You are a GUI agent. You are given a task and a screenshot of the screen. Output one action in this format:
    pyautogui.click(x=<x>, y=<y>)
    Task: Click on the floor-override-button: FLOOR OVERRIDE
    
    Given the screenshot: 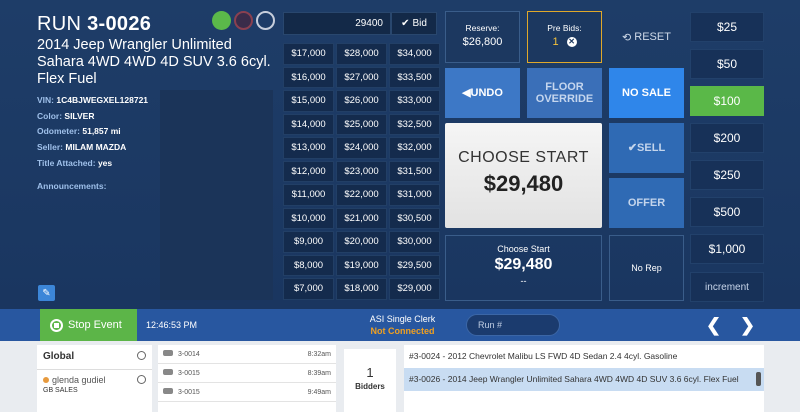 What is the action you would take?
    pyautogui.click(x=564, y=93)
    